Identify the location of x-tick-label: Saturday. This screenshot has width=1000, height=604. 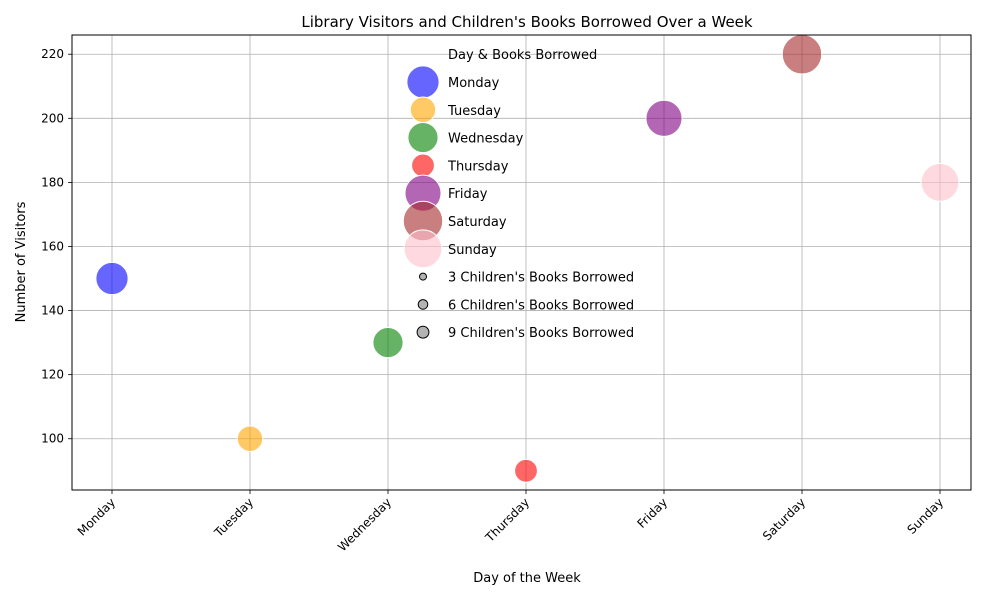
(784, 519).